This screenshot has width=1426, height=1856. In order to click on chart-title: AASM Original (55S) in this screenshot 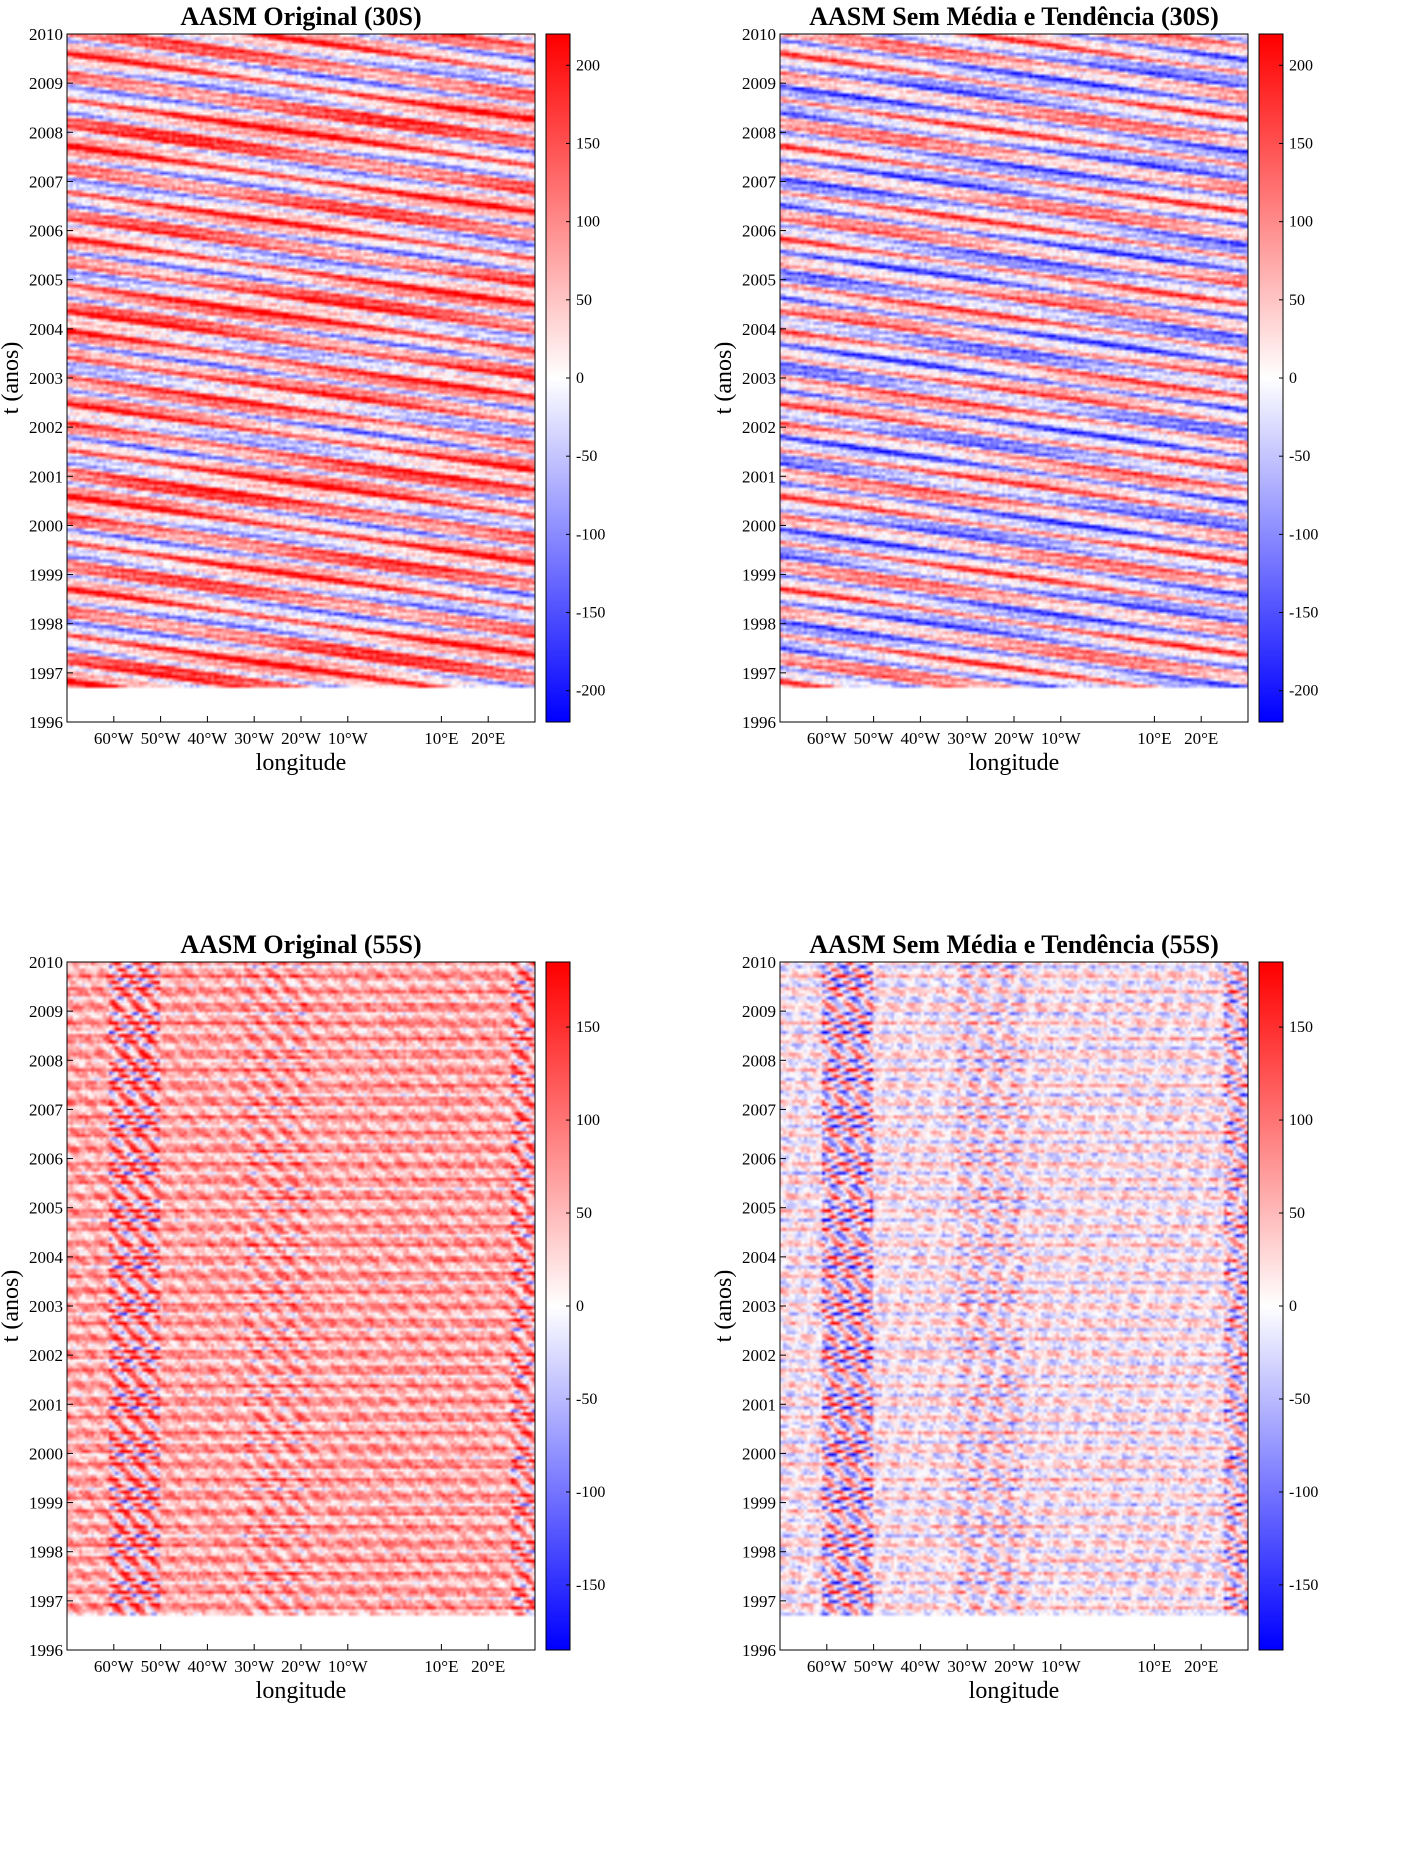, I will do `click(300, 944)`.